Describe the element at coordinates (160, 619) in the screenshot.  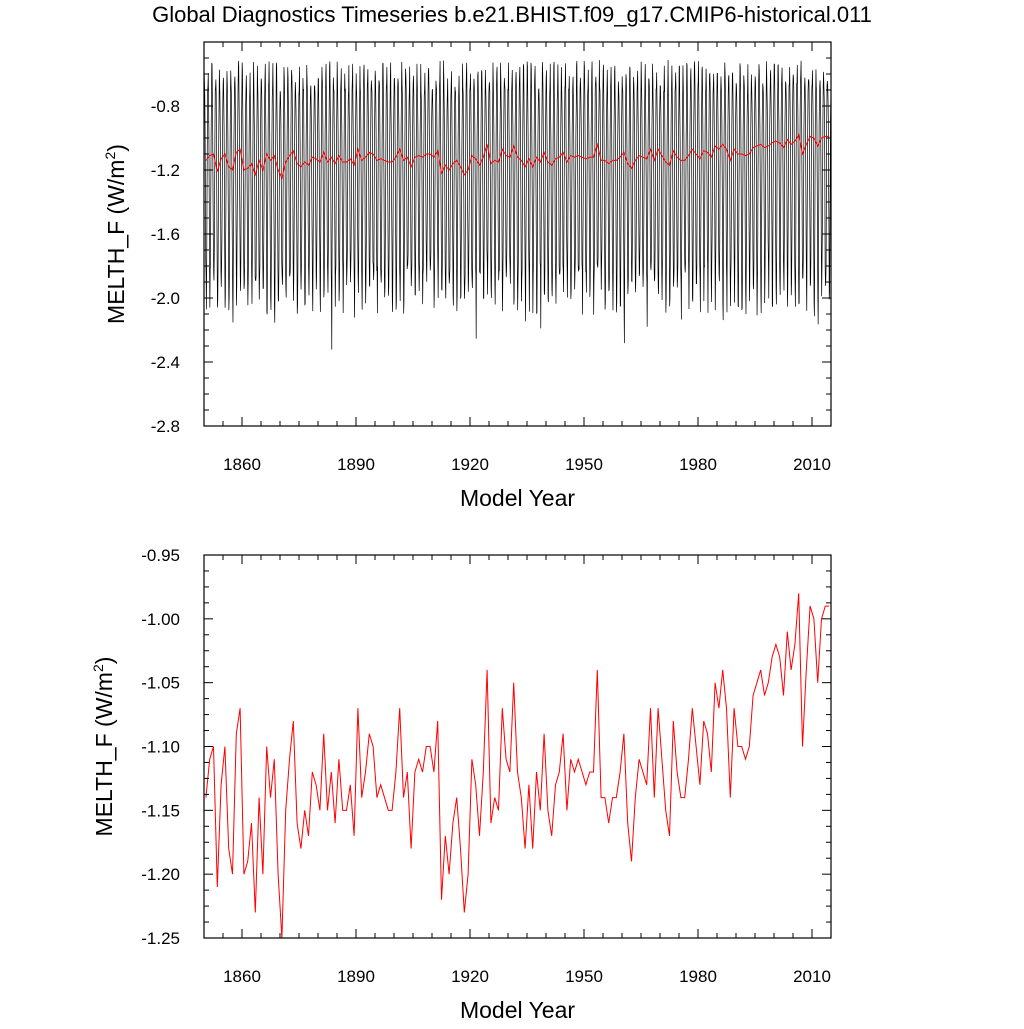
I see `y-tick-label: -1.00` at that location.